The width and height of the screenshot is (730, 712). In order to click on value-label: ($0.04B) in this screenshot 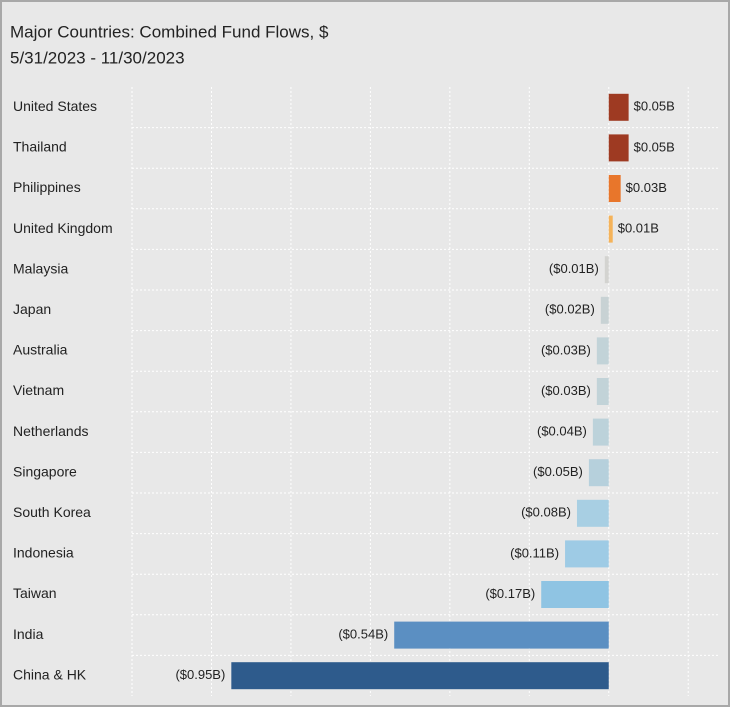, I will do `click(562, 431)`.